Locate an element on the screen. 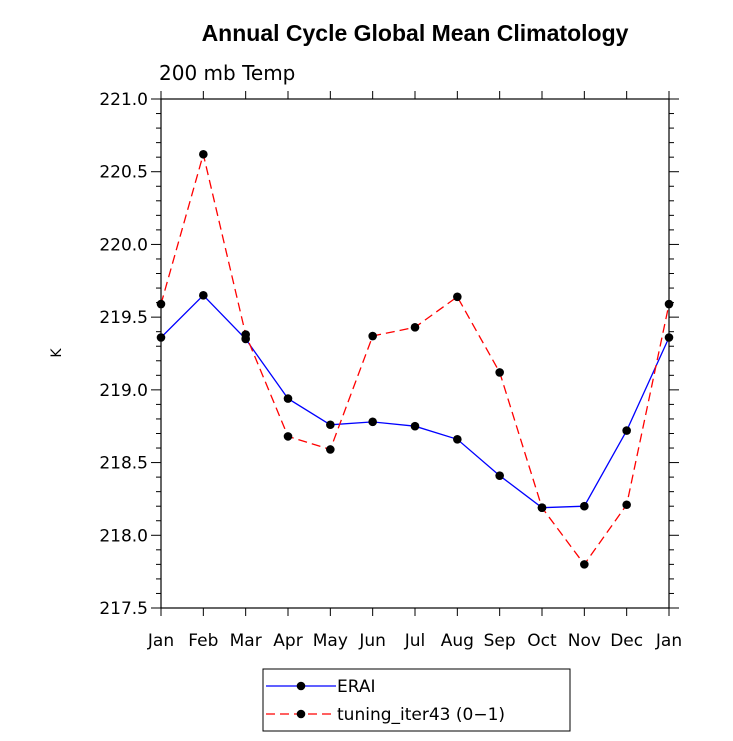  chart-title: Annual Cycle Global Mean Climatology is located at coordinates (415, 33).